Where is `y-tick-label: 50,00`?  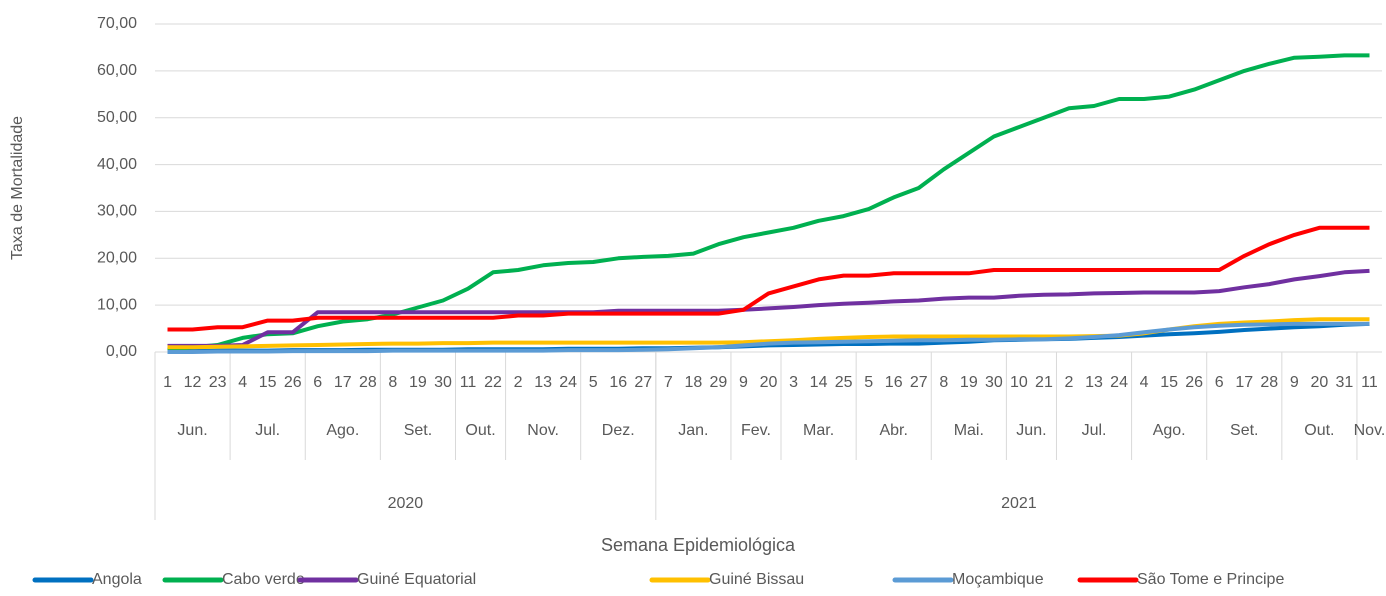 y-tick-label: 50,00 is located at coordinates (117, 117).